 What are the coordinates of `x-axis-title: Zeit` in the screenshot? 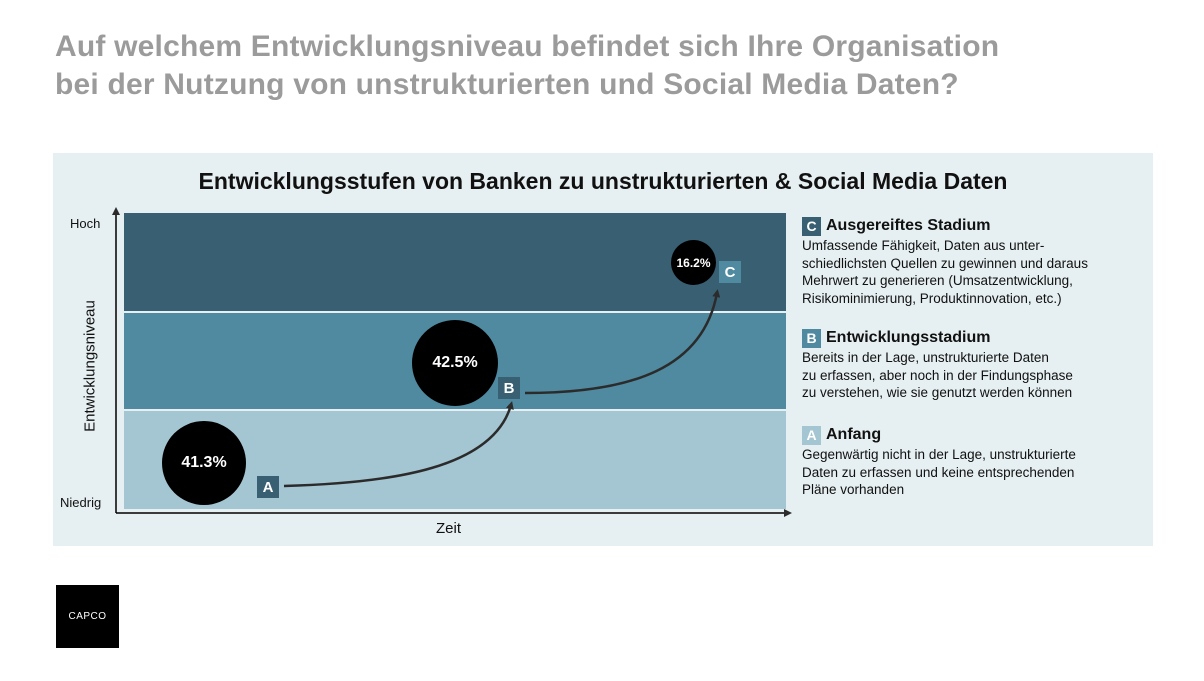 It's located at (449, 528).